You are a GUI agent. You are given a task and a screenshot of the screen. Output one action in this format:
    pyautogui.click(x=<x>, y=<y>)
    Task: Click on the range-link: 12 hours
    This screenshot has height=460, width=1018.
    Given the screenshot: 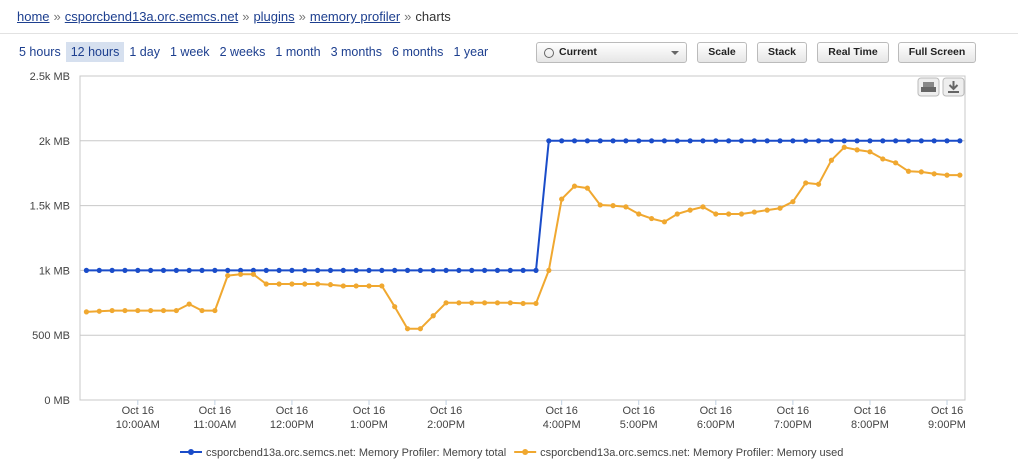 What is the action you would take?
    pyautogui.click(x=95, y=52)
    